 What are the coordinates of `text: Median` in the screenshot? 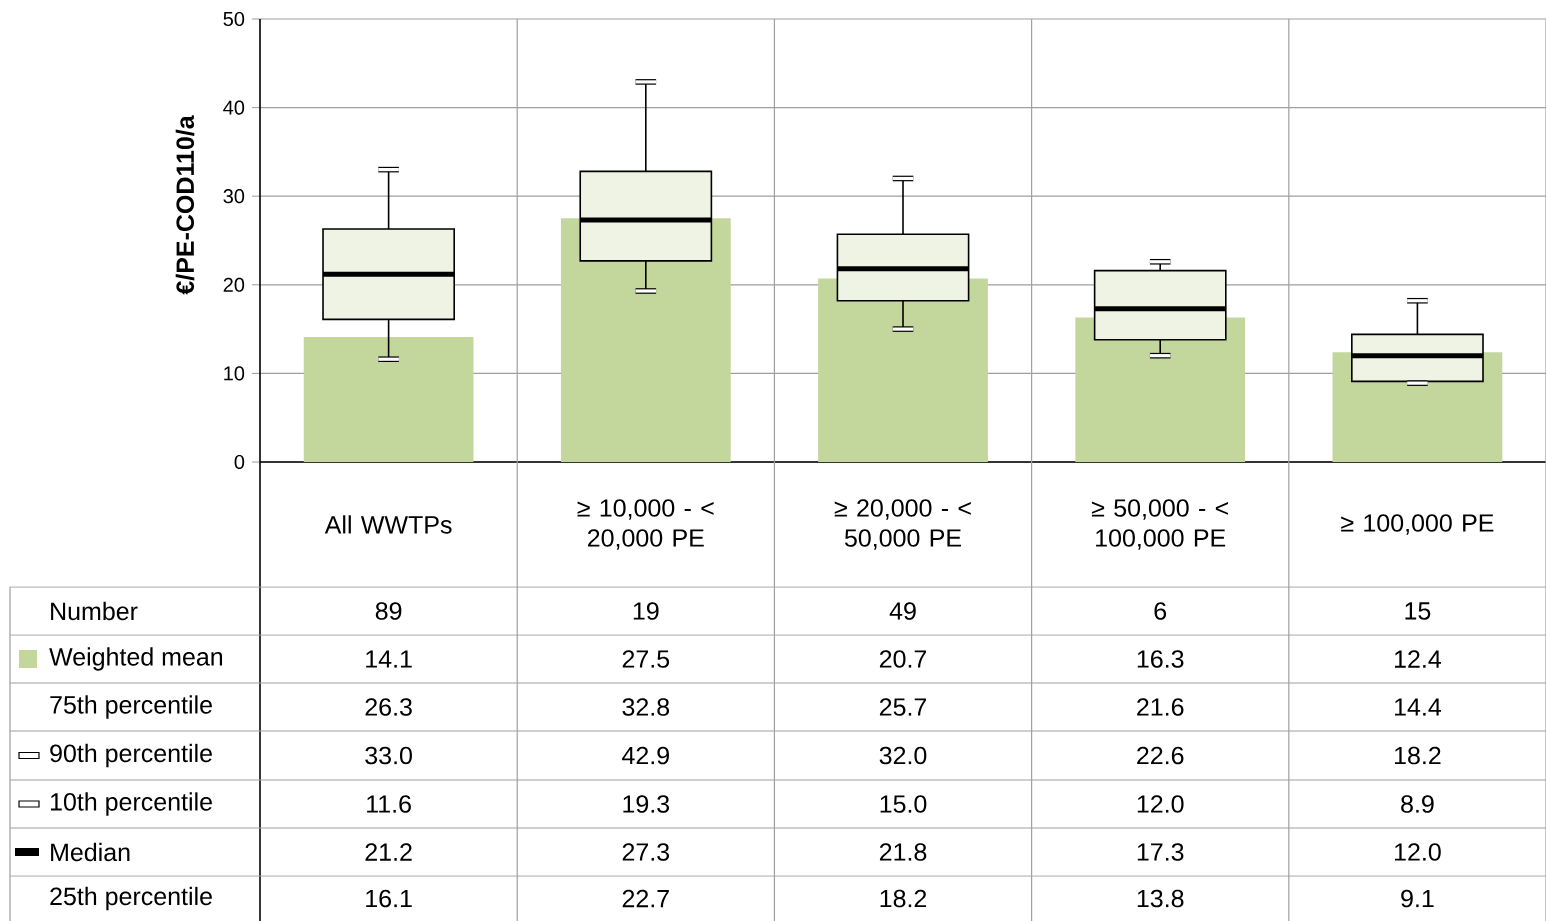 It's located at (90, 852).